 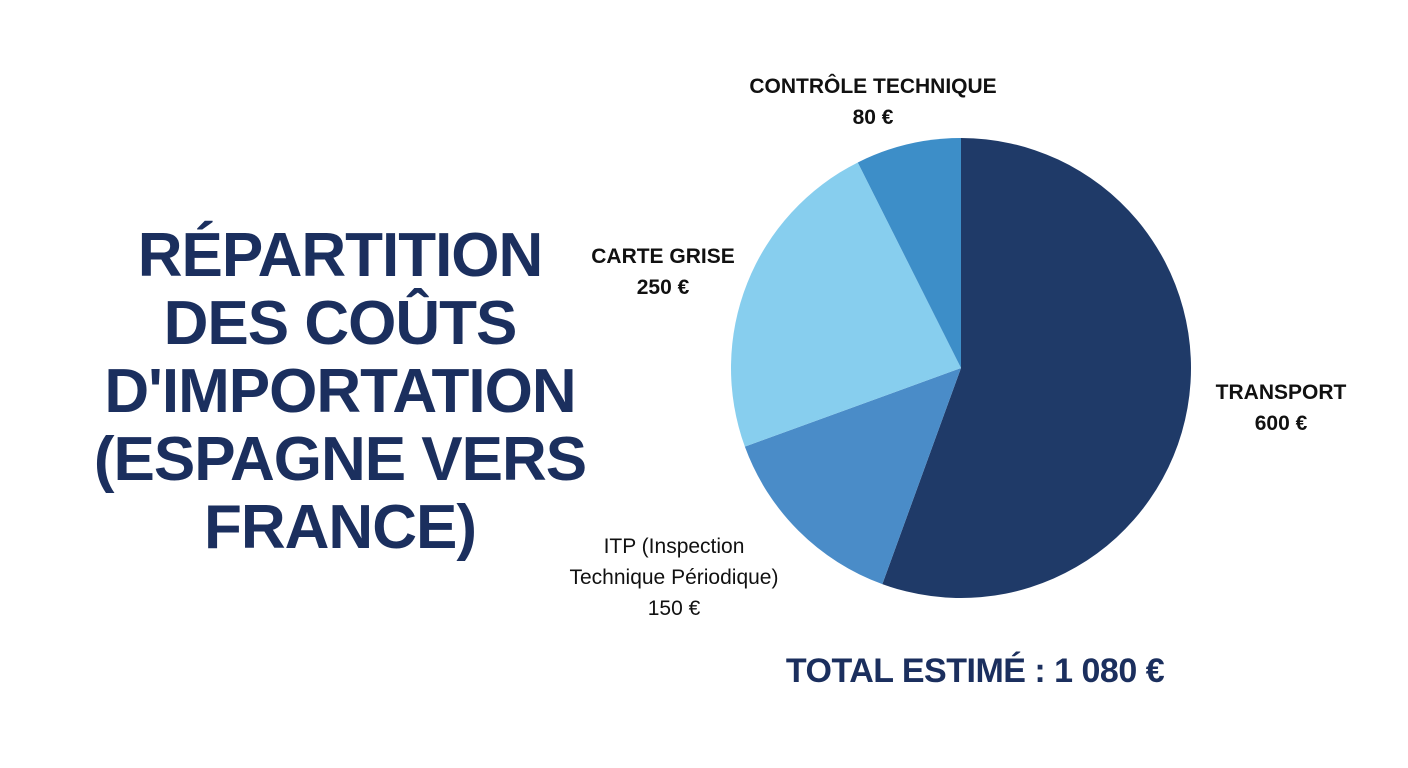 What do you see at coordinates (872, 101) in the screenshot?
I see `slice-label-controle-technique: CONTRÔLE TECHNIQUE 80 €` at bounding box center [872, 101].